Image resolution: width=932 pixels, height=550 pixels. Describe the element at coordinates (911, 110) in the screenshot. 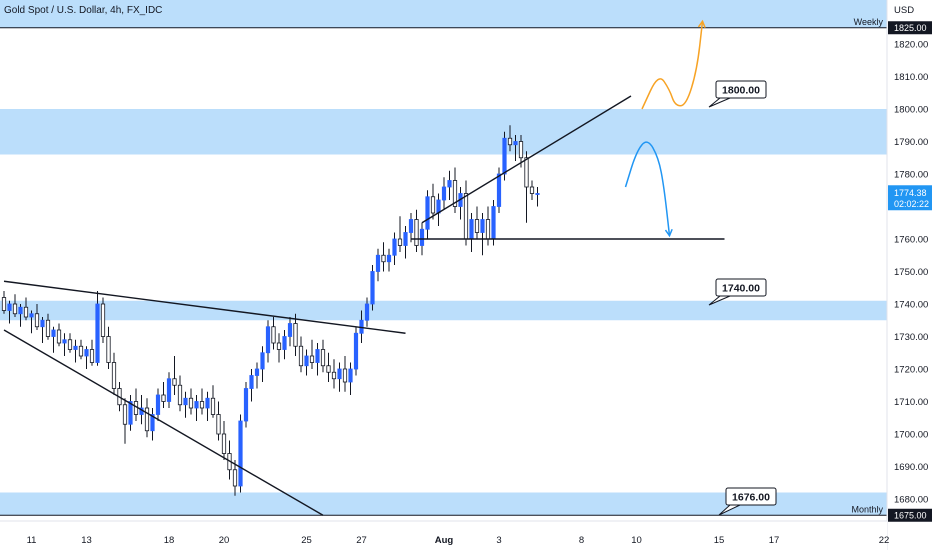

I see `price-tick-label: 1800.00` at that location.